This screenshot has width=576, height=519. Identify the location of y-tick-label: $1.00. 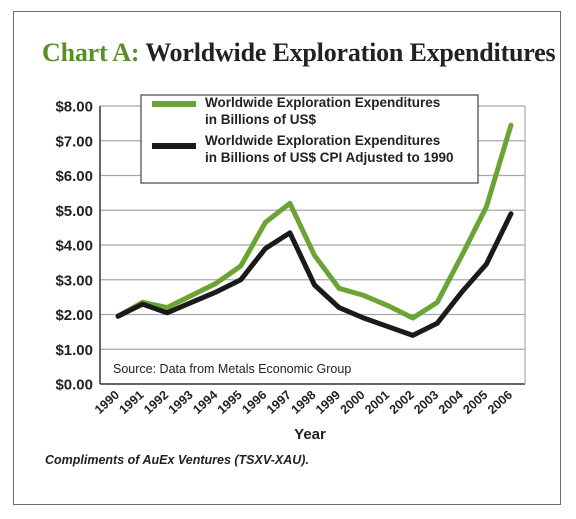
(74, 350).